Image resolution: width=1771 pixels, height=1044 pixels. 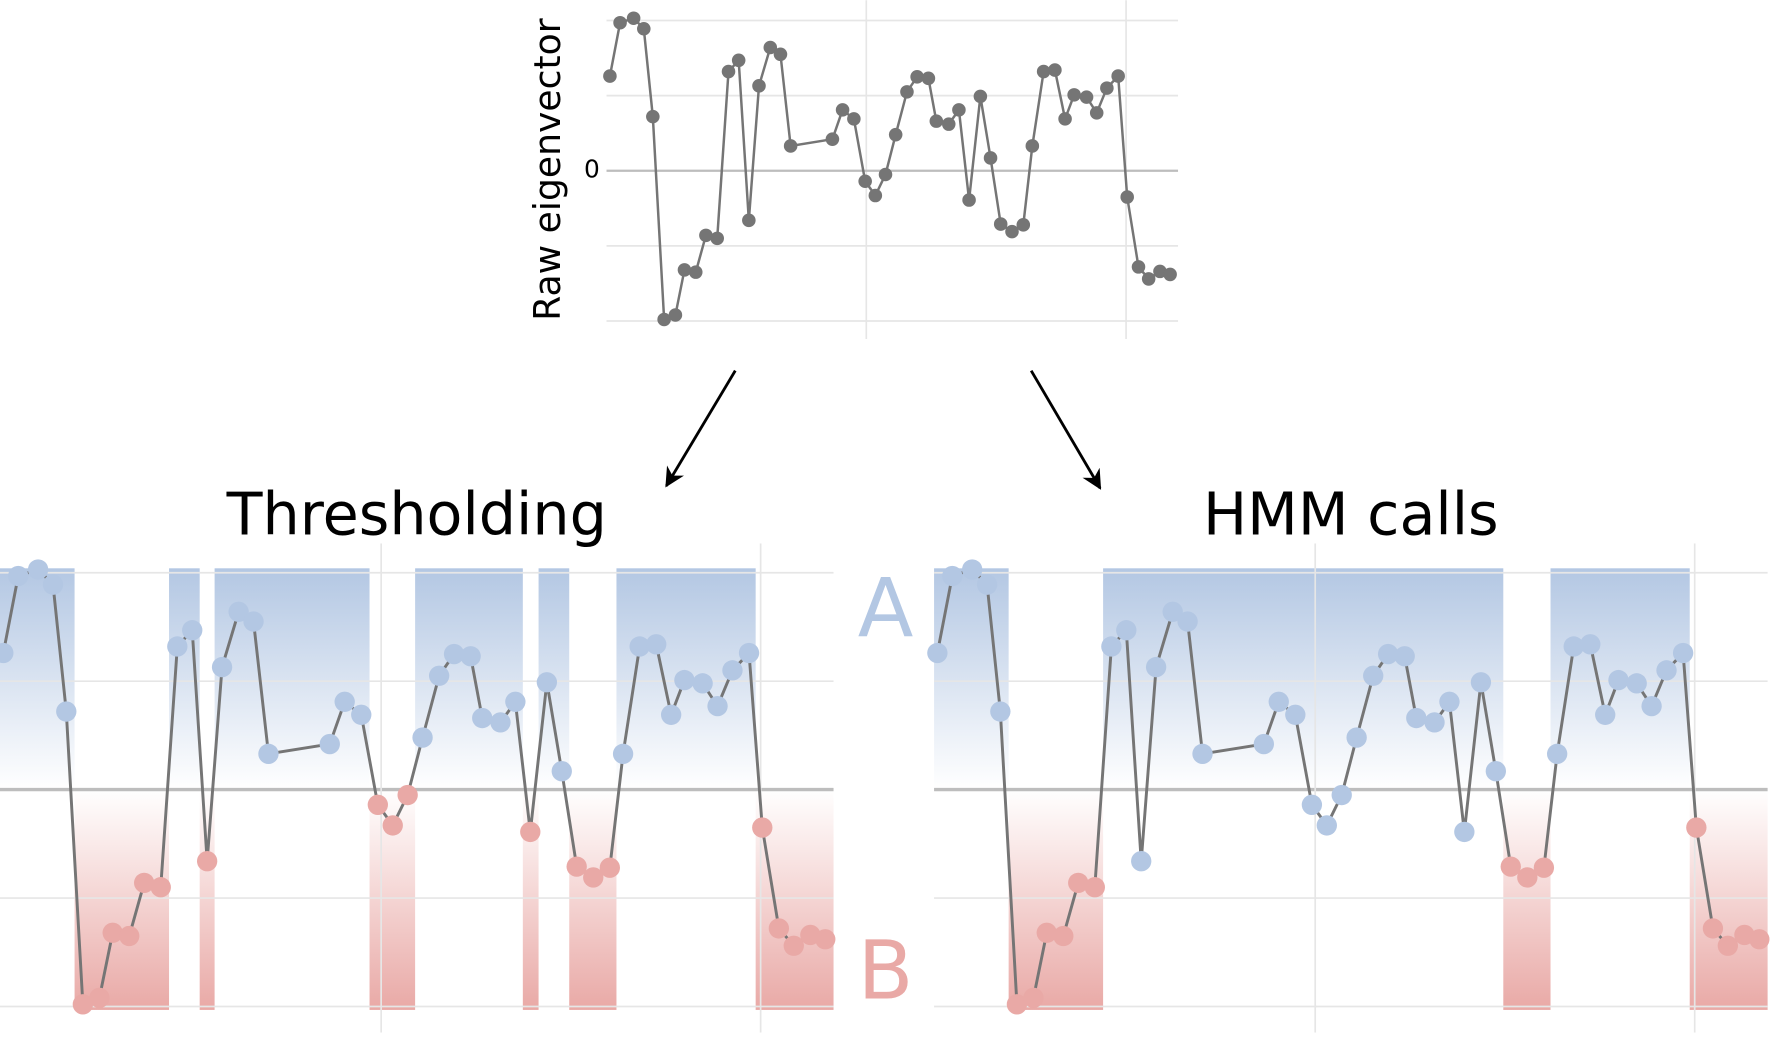 I want to click on legend-label: B, so click(x=886, y=971).